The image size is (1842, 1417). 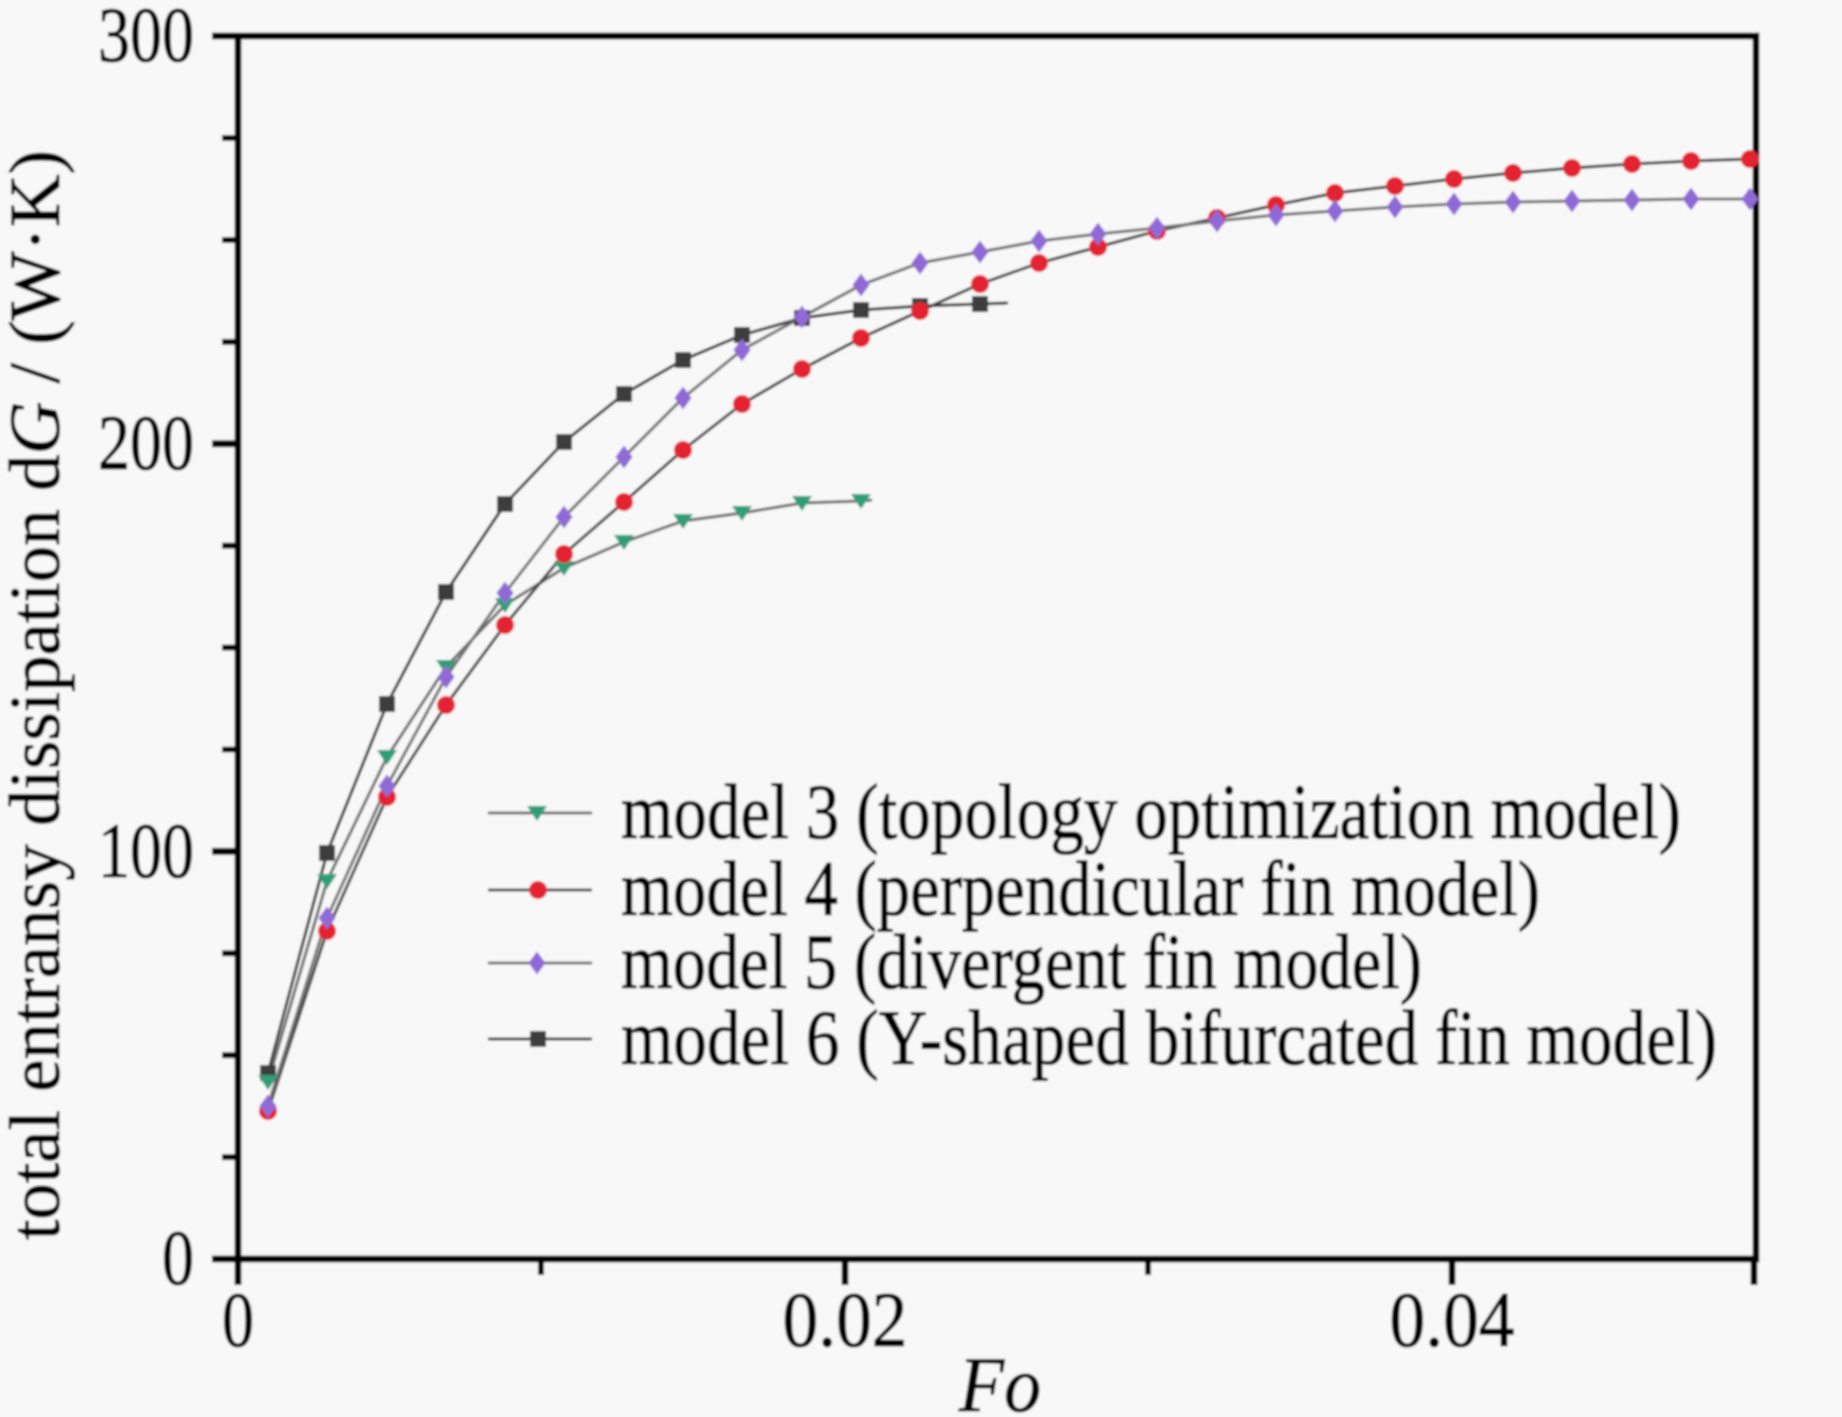 I want to click on svg-text:model 6 (Y-shaped bifurcated f: model 6 (Y-shaped bifurcated fin model), so click(x=1169, y=1037).